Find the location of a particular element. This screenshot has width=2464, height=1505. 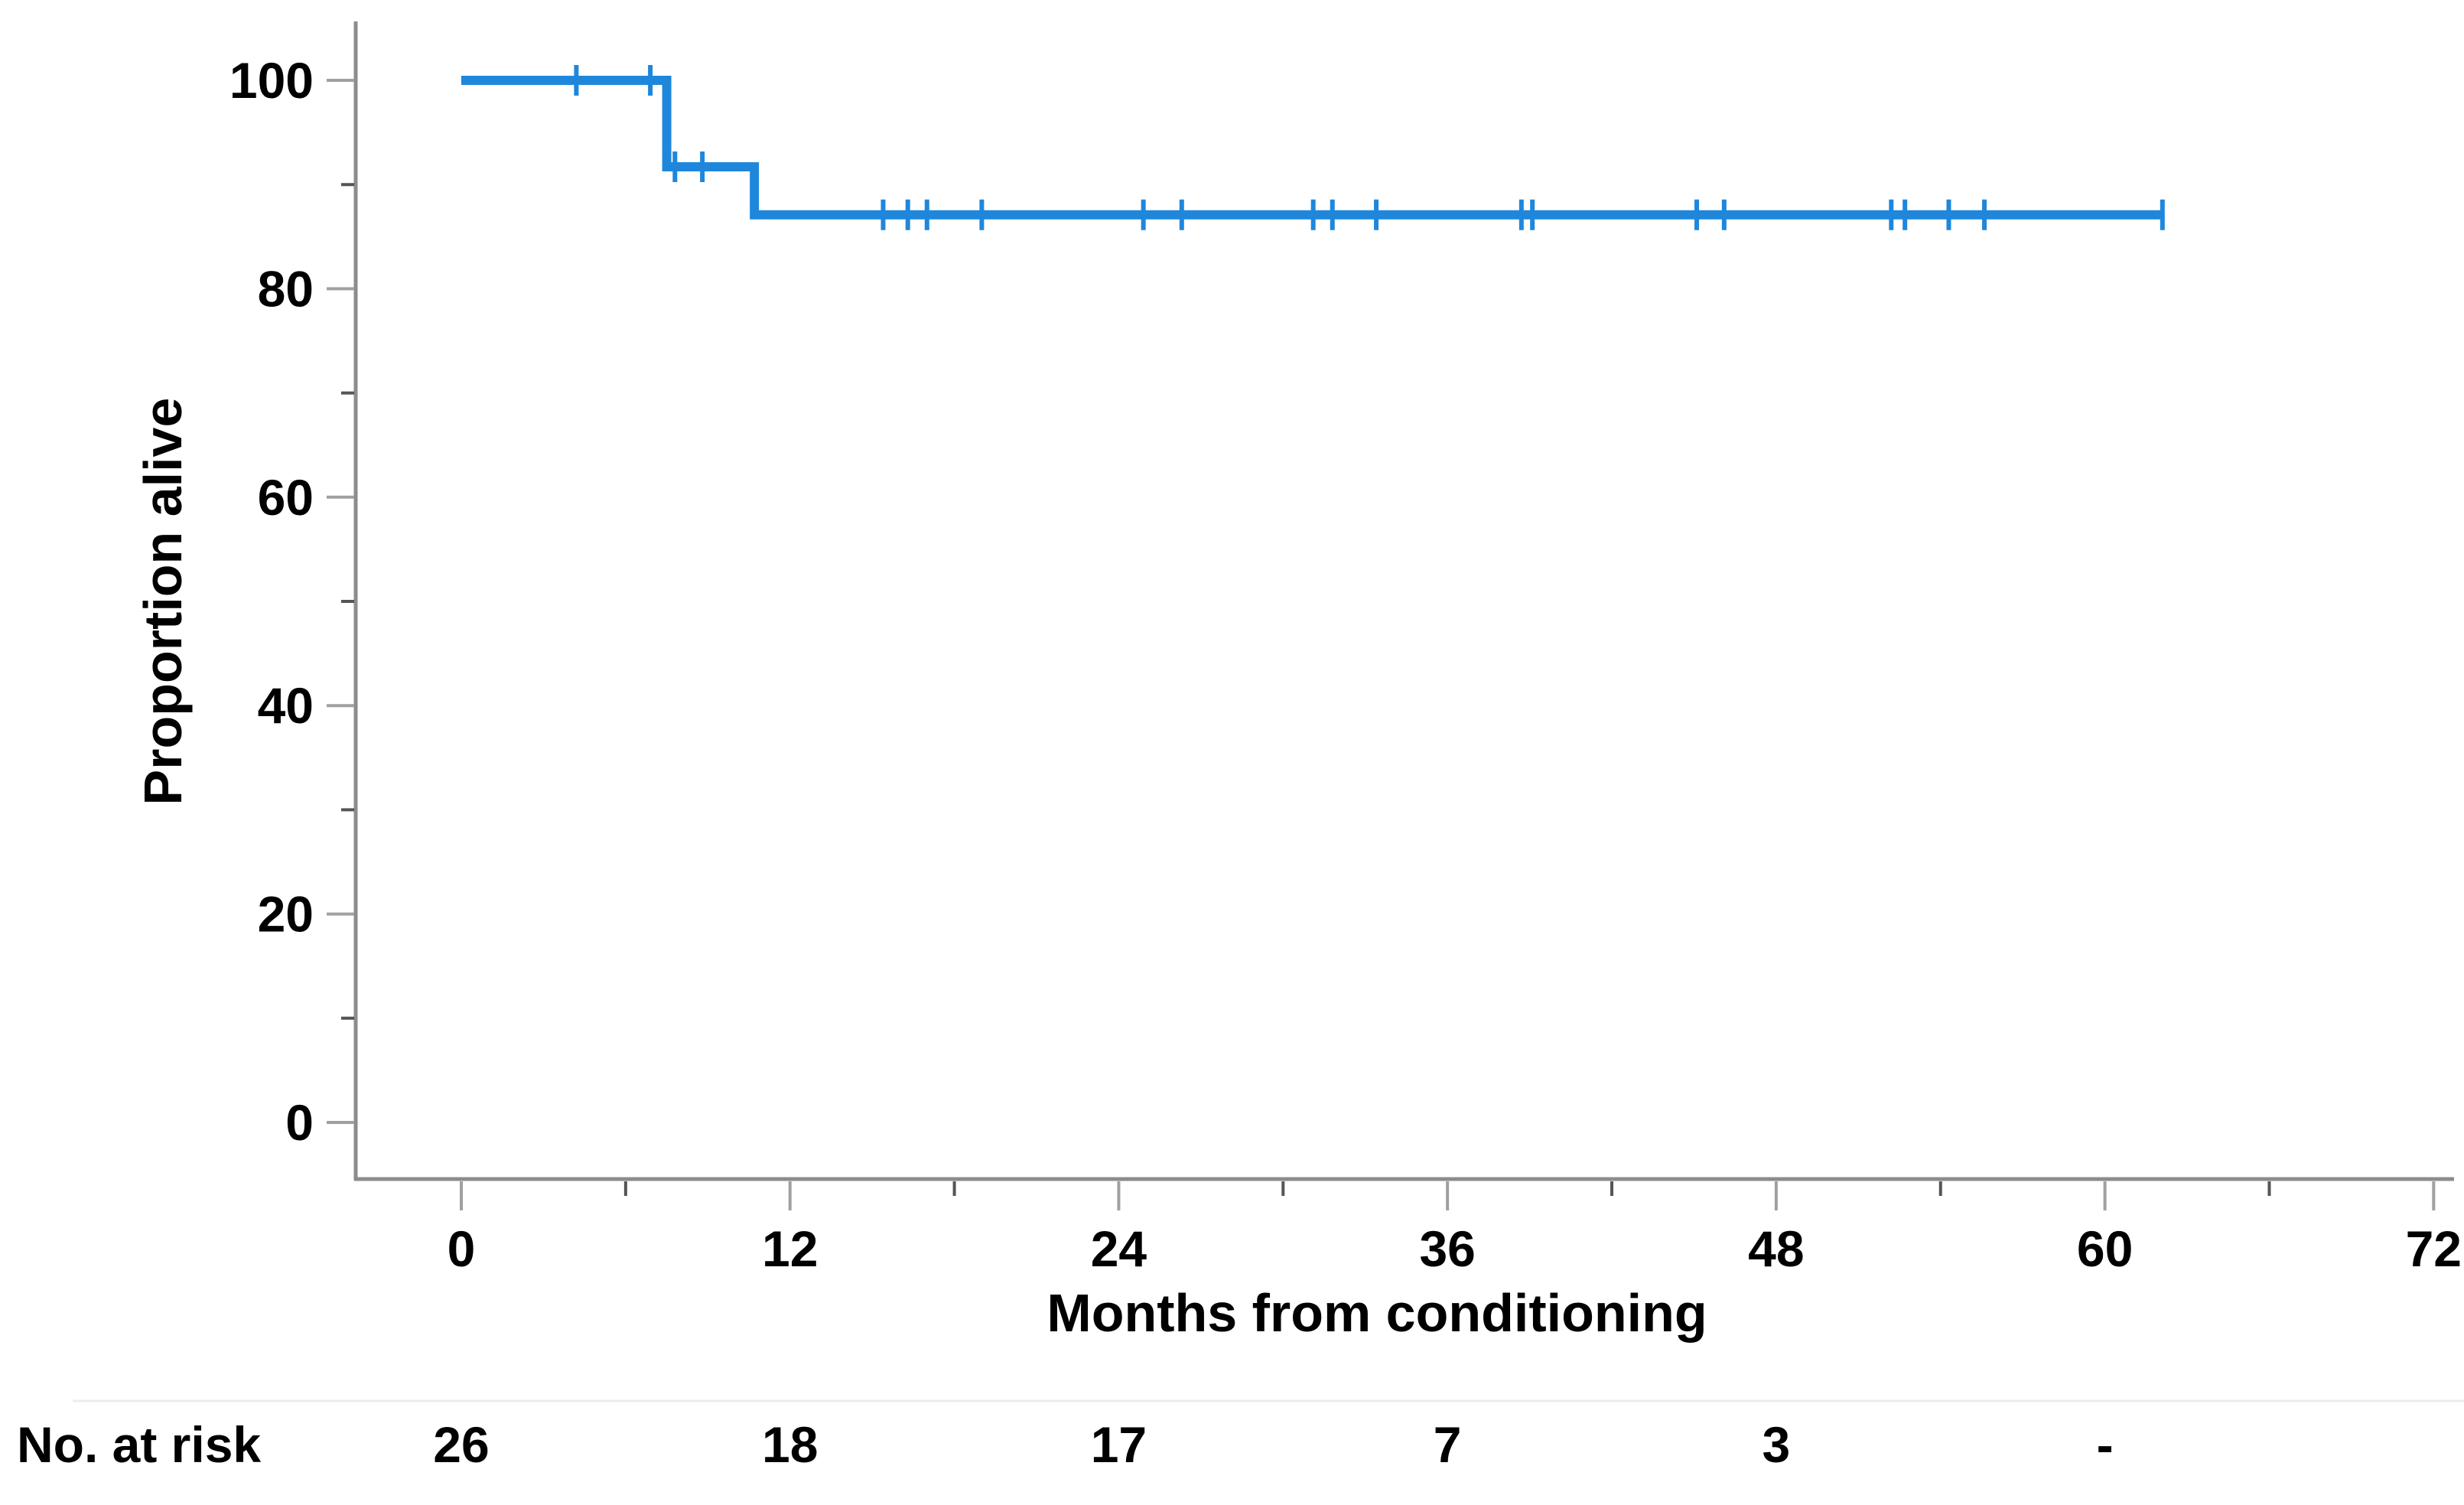

y-tick-label: 40 is located at coordinates (286, 705).